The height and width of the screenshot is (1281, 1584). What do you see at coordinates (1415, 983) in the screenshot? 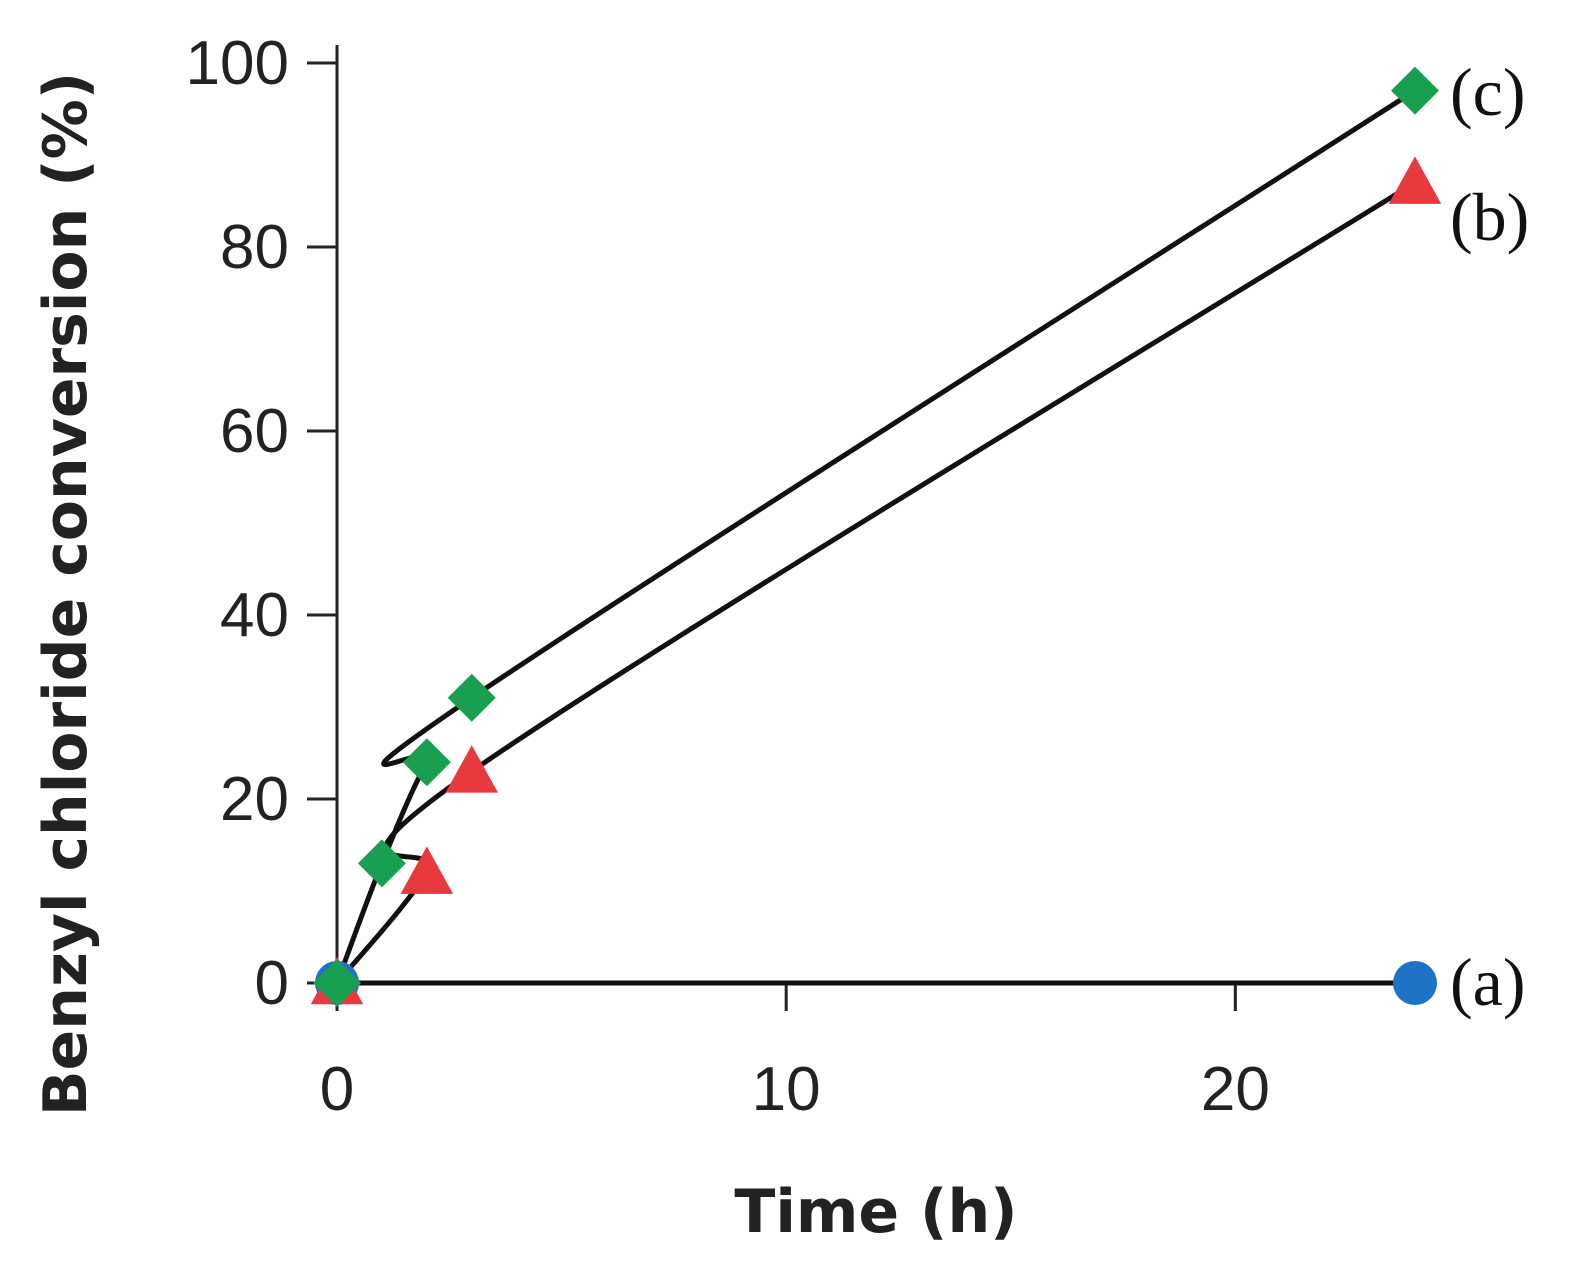
I see `data-point-circle` at bounding box center [1415, 983].